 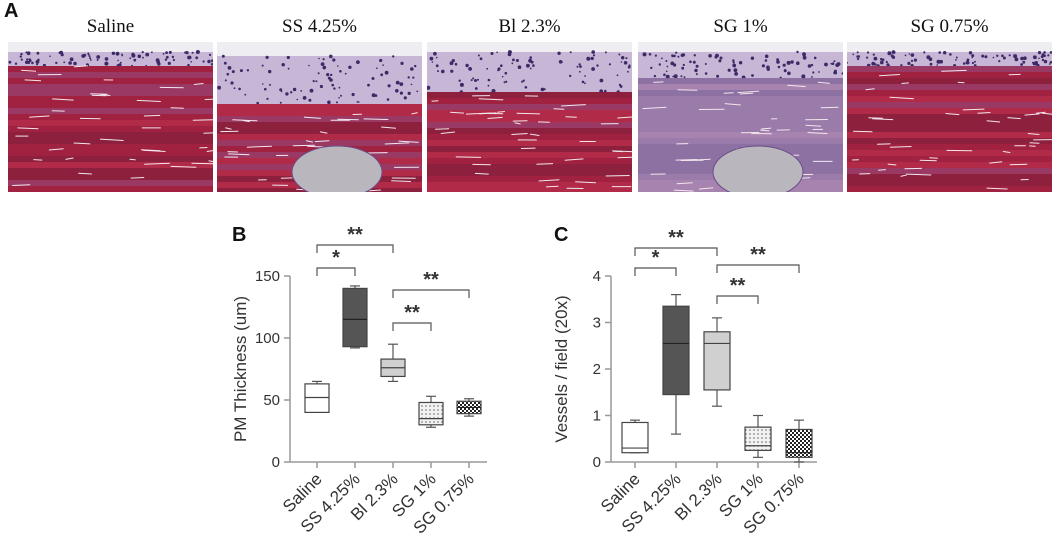 What do you see at coordinates (319, 117) in the screenshot?
I see `histology-image-ss` at bounding box center [319, 117].